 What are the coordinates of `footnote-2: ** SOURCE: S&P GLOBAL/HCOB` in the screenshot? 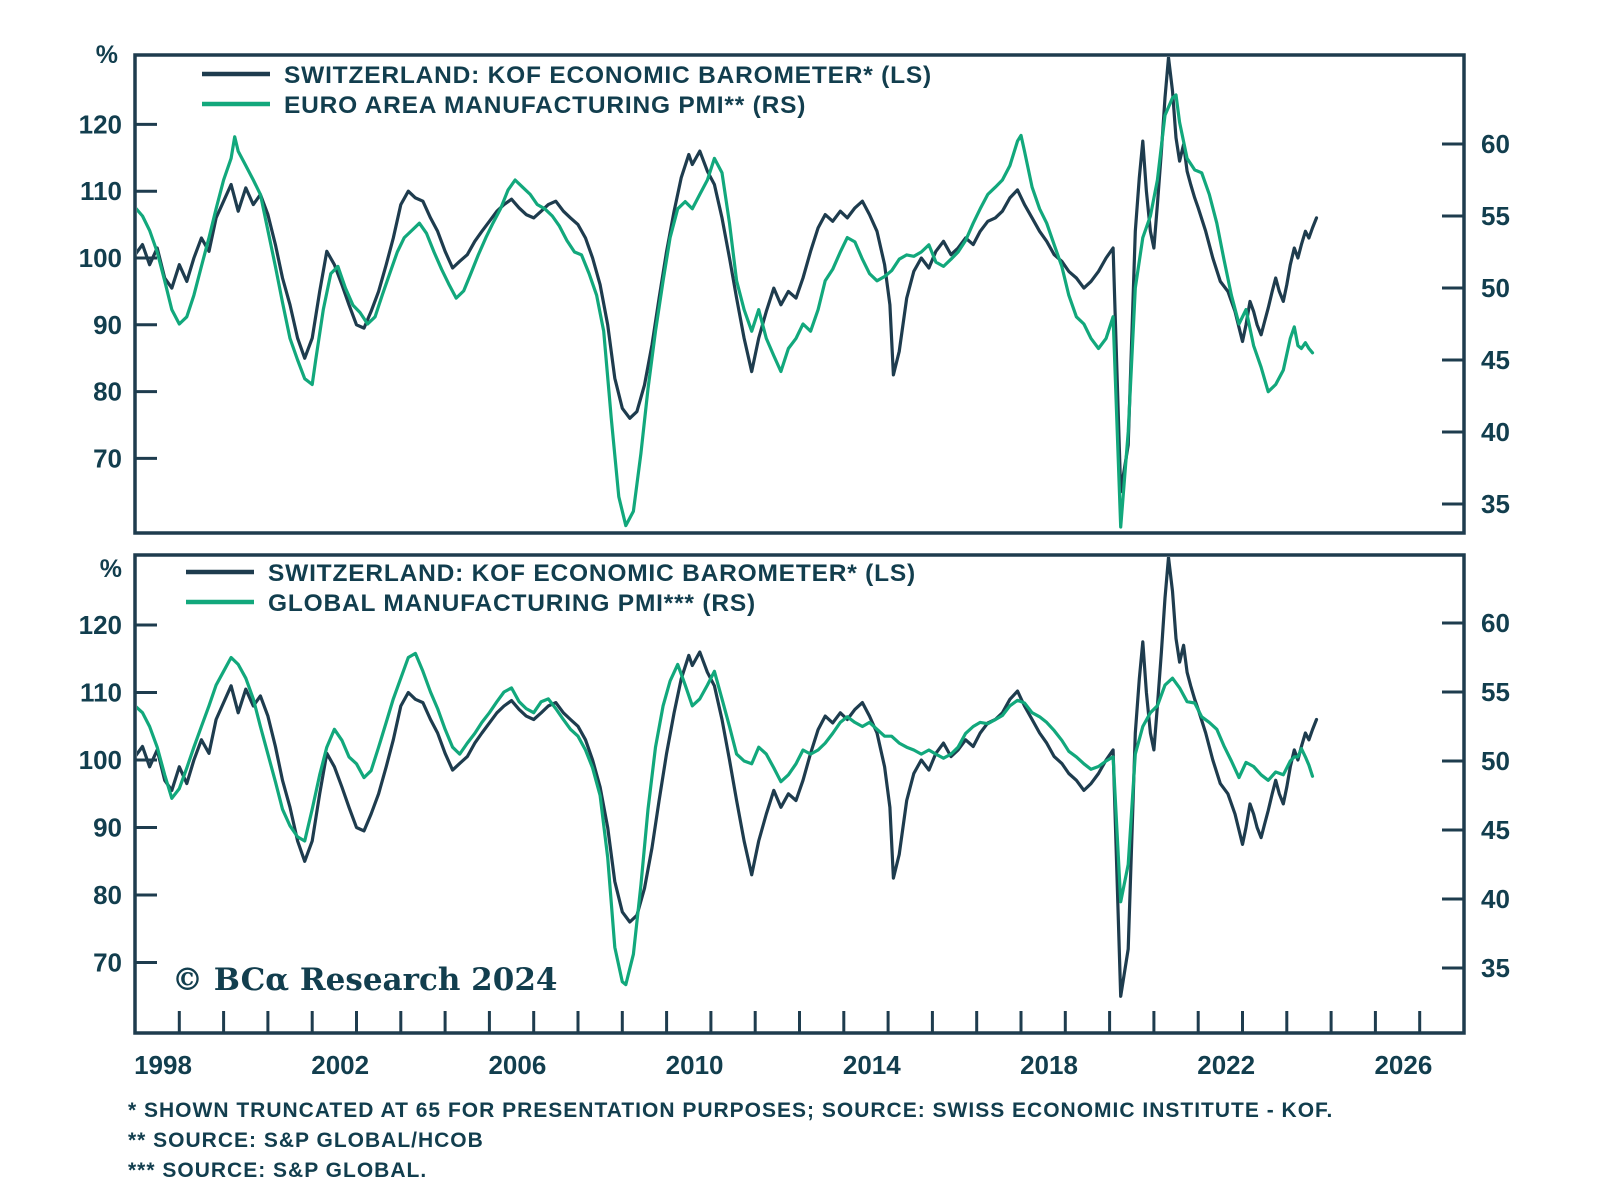 It's located at (306, 1140).